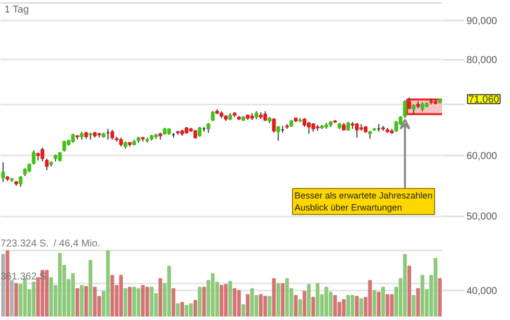 This screenshot has height=320, width=510. Describe the element at coordinates (482, 217) in the screenshot. I see `y-tick-label: 50,000` at that location.